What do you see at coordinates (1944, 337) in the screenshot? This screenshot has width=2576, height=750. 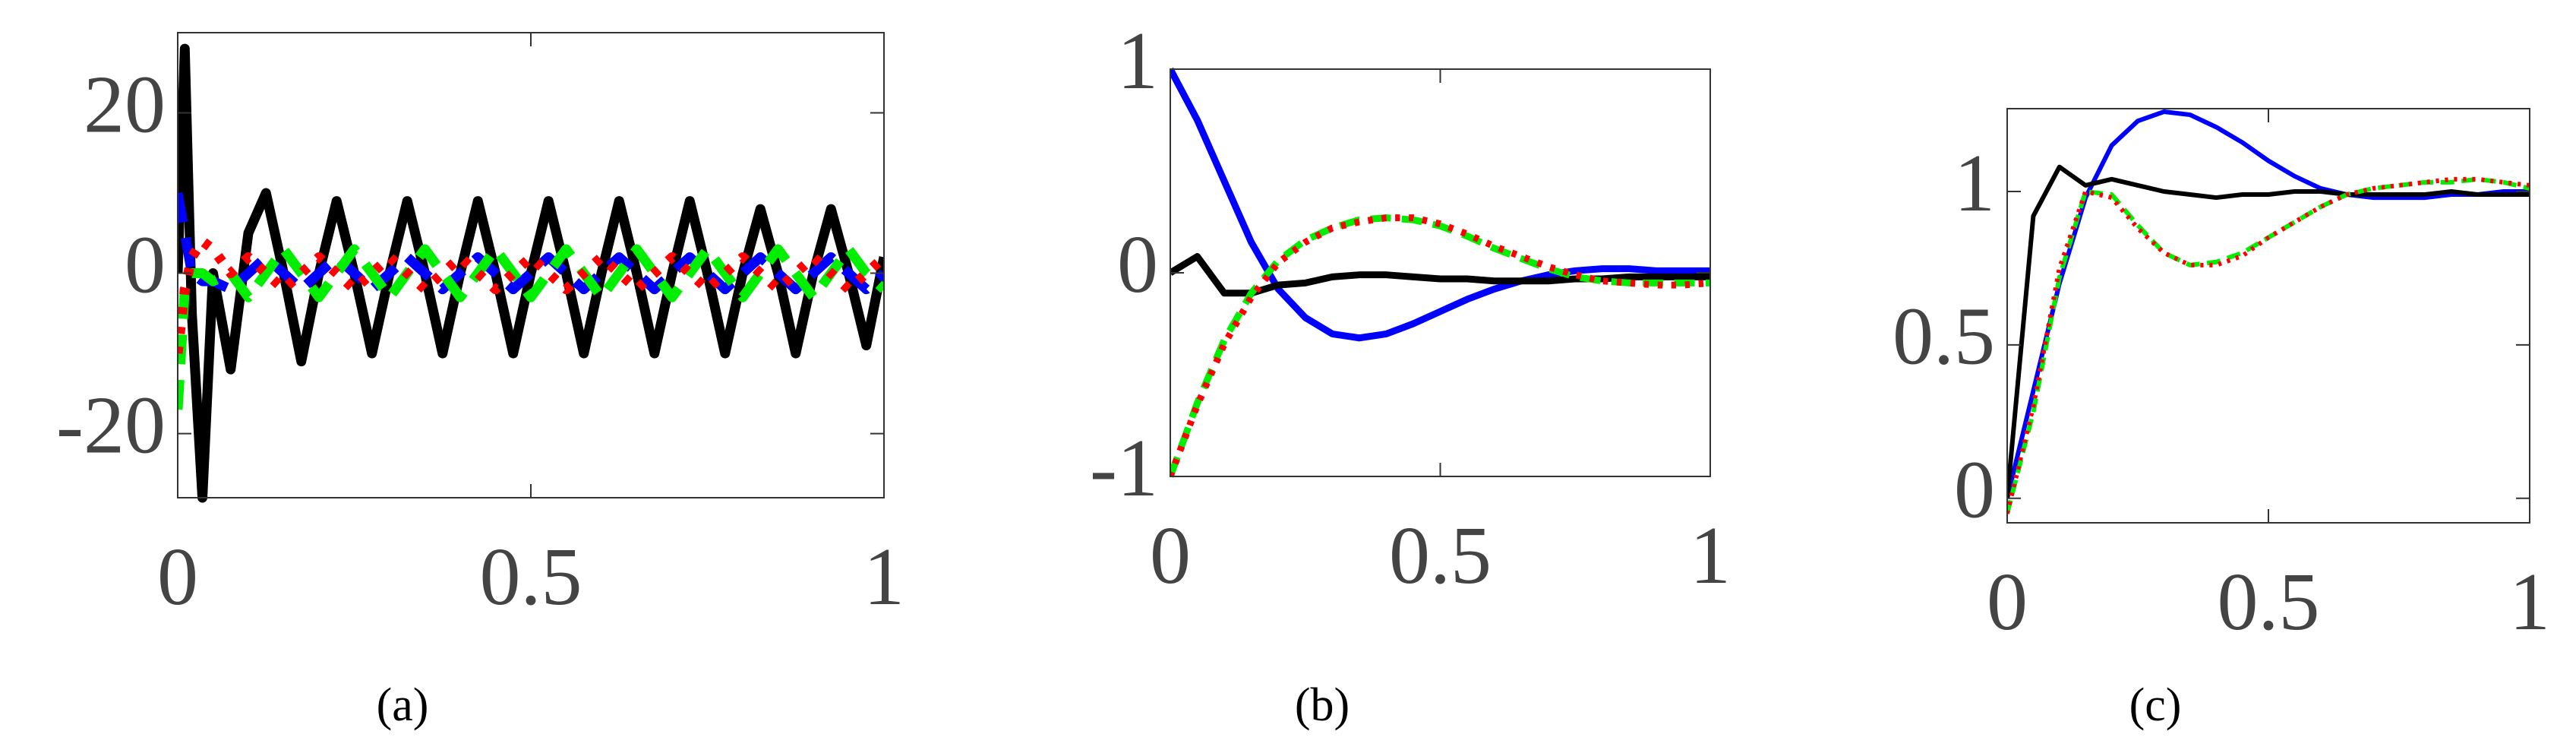 I see `y-tick-label: 0.5` at bounding box center [1944, 337].